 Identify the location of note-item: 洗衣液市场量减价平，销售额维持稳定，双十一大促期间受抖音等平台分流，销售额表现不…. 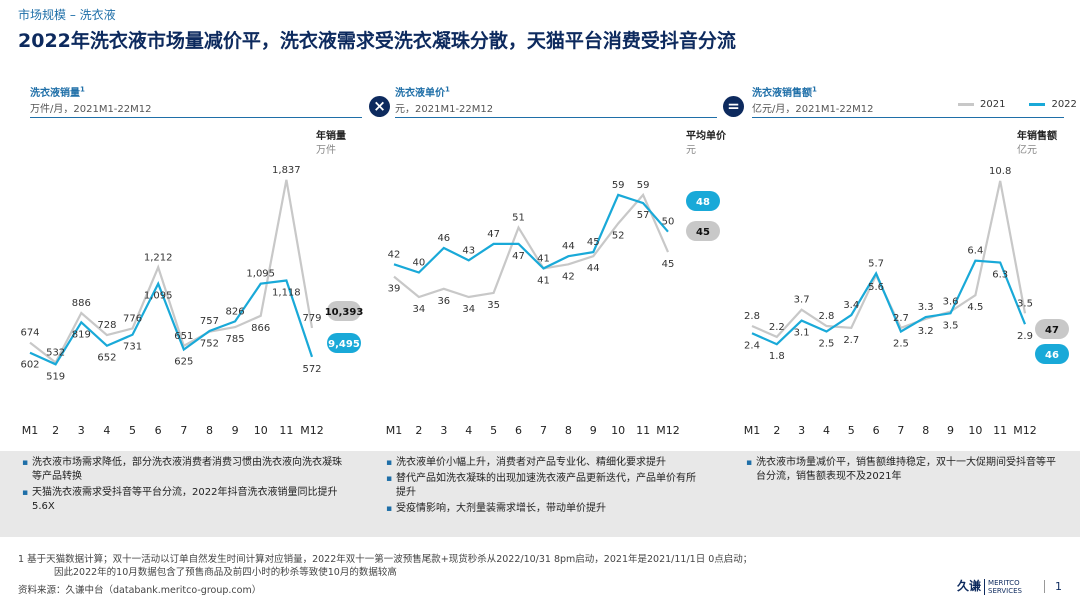
(901, 470).